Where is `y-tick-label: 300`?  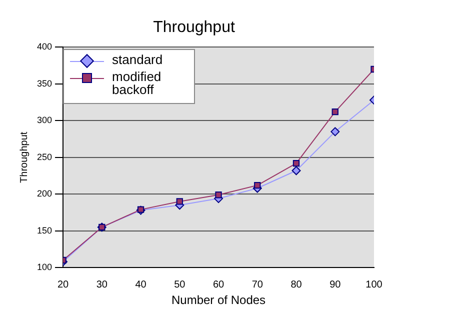
y-tick-label: 300 is located at coordinates (44, 120).